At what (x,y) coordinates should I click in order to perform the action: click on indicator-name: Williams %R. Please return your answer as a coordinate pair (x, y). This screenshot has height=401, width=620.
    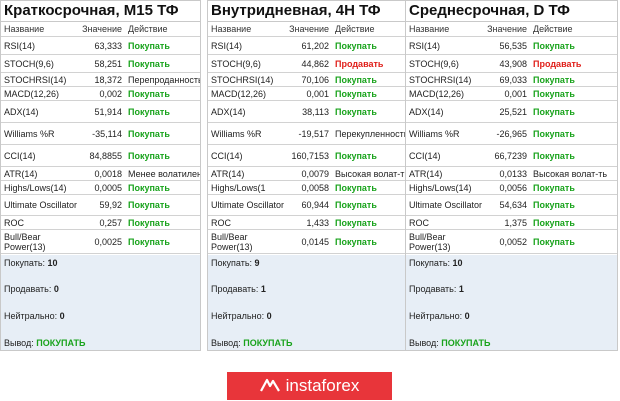
    Looking at the image, I should click on (236, 133).